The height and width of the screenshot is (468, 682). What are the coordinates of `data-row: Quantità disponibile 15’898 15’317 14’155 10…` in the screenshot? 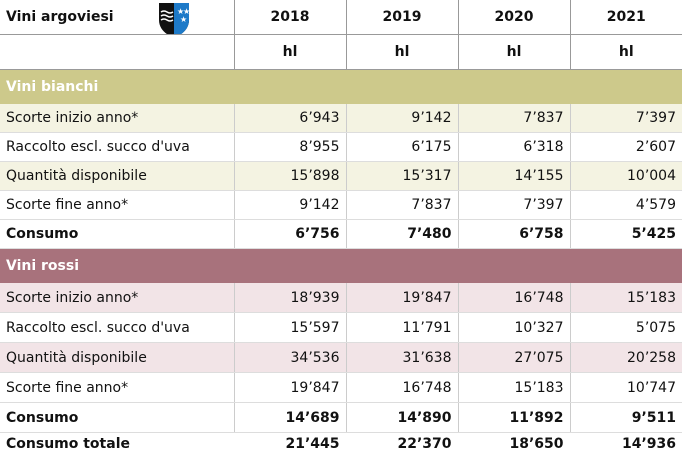 It's located at (341, 176).